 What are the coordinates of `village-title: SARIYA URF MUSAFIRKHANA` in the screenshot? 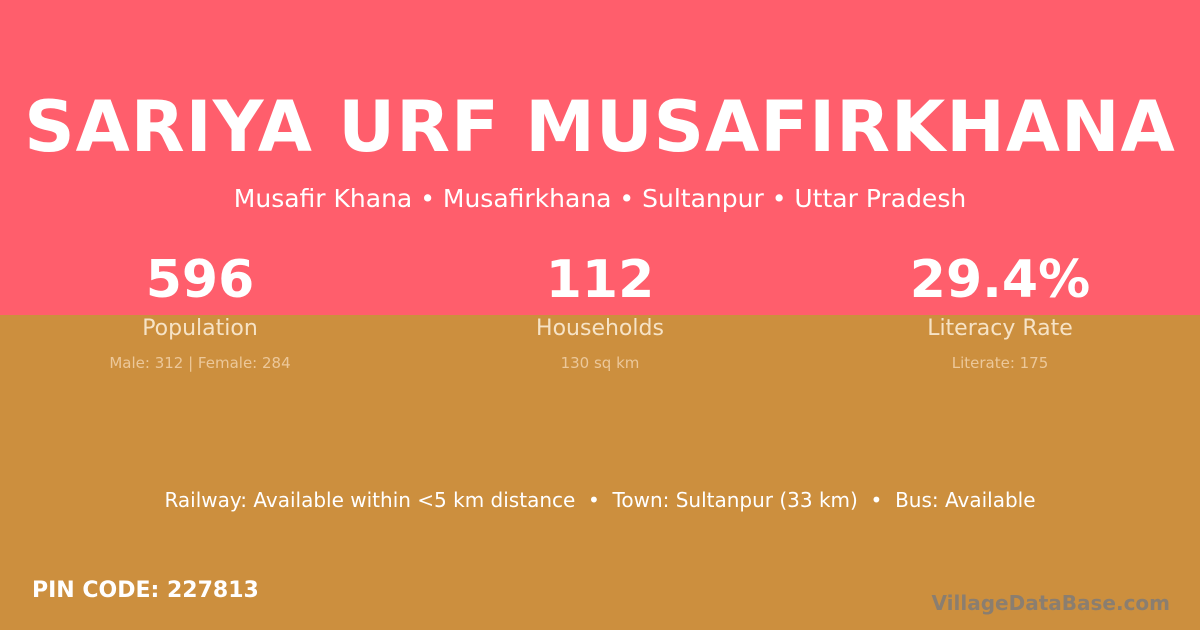 It's located at (600, 127).